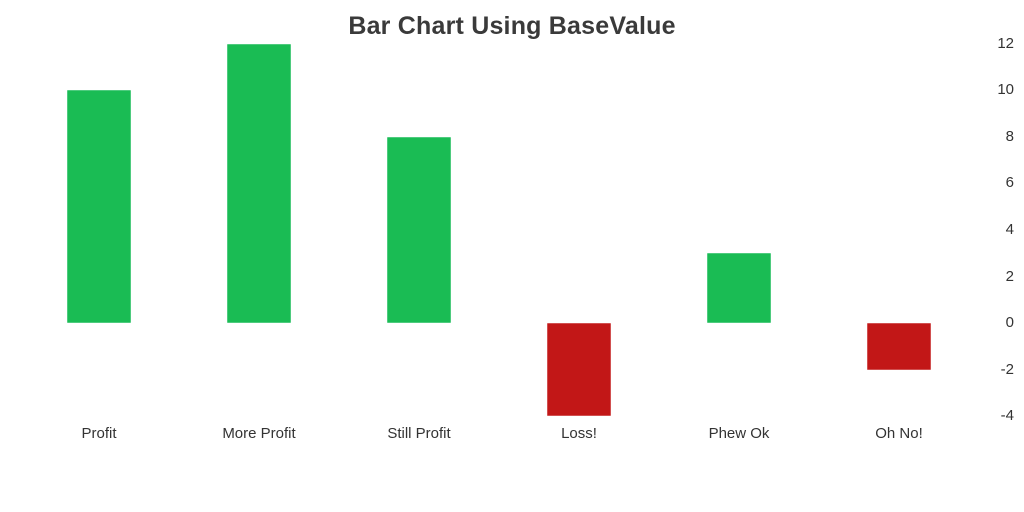 This screenshot has height=512, width=1024. I want to click on bar-profit, so click(99, 206).